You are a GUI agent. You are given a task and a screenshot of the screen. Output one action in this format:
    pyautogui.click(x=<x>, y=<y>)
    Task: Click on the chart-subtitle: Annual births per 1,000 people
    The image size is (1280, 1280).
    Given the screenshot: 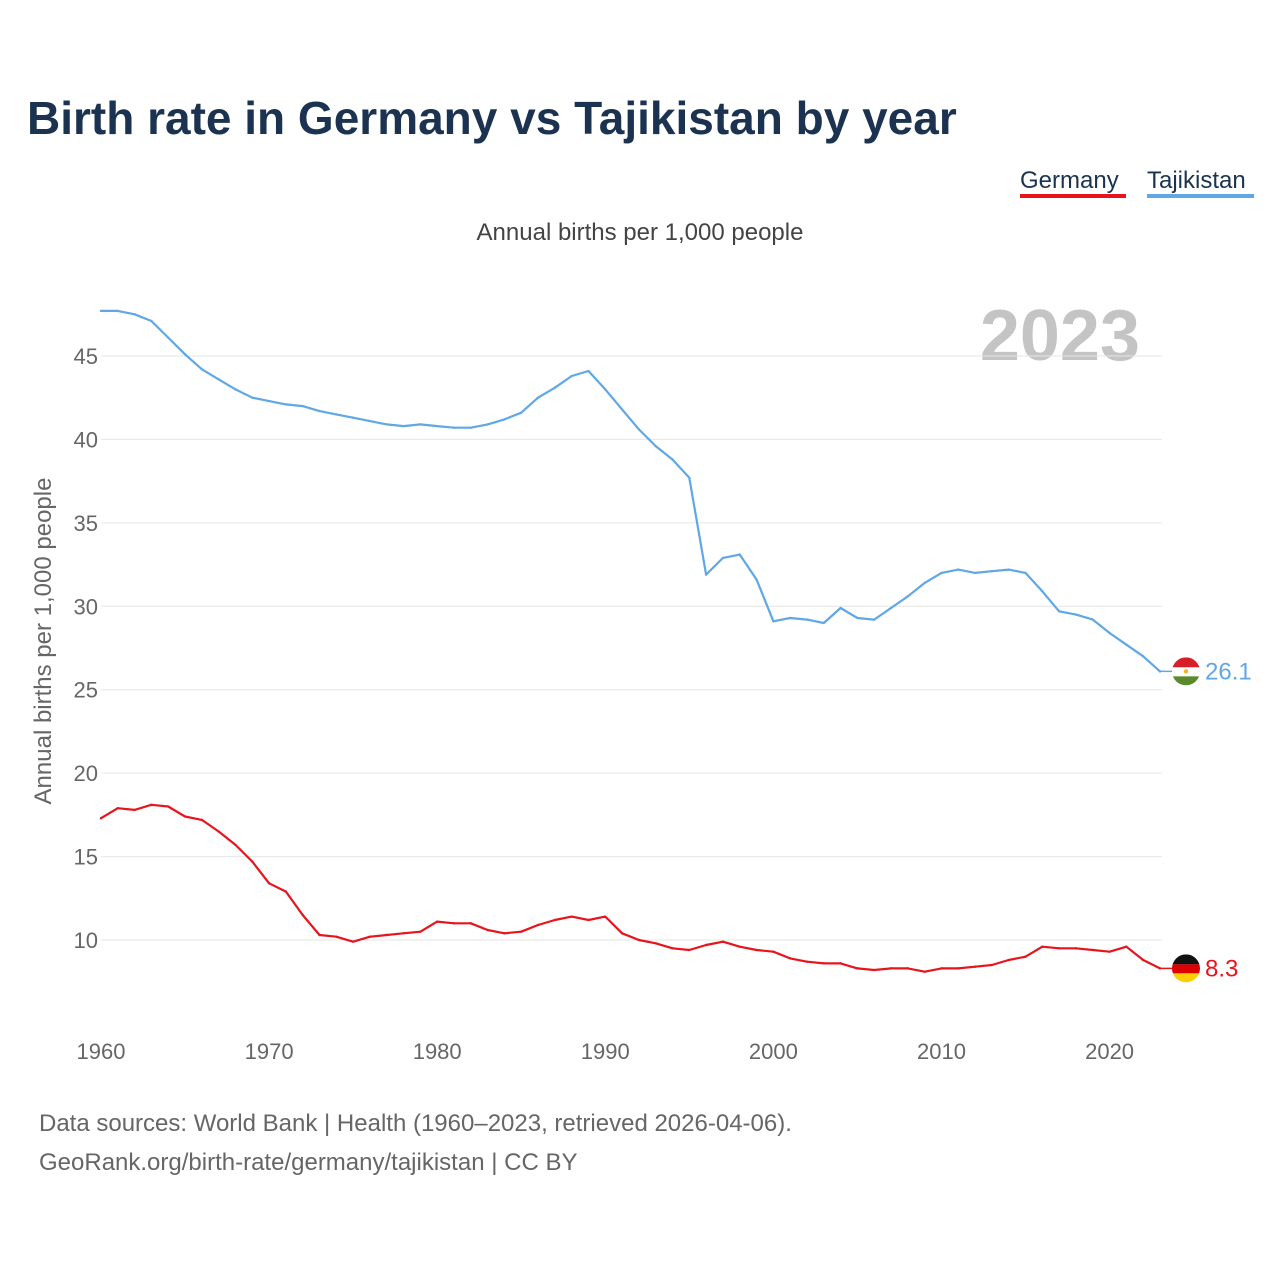 What is the action you would take?
    pyautogui.click(x=640, y=232)
    